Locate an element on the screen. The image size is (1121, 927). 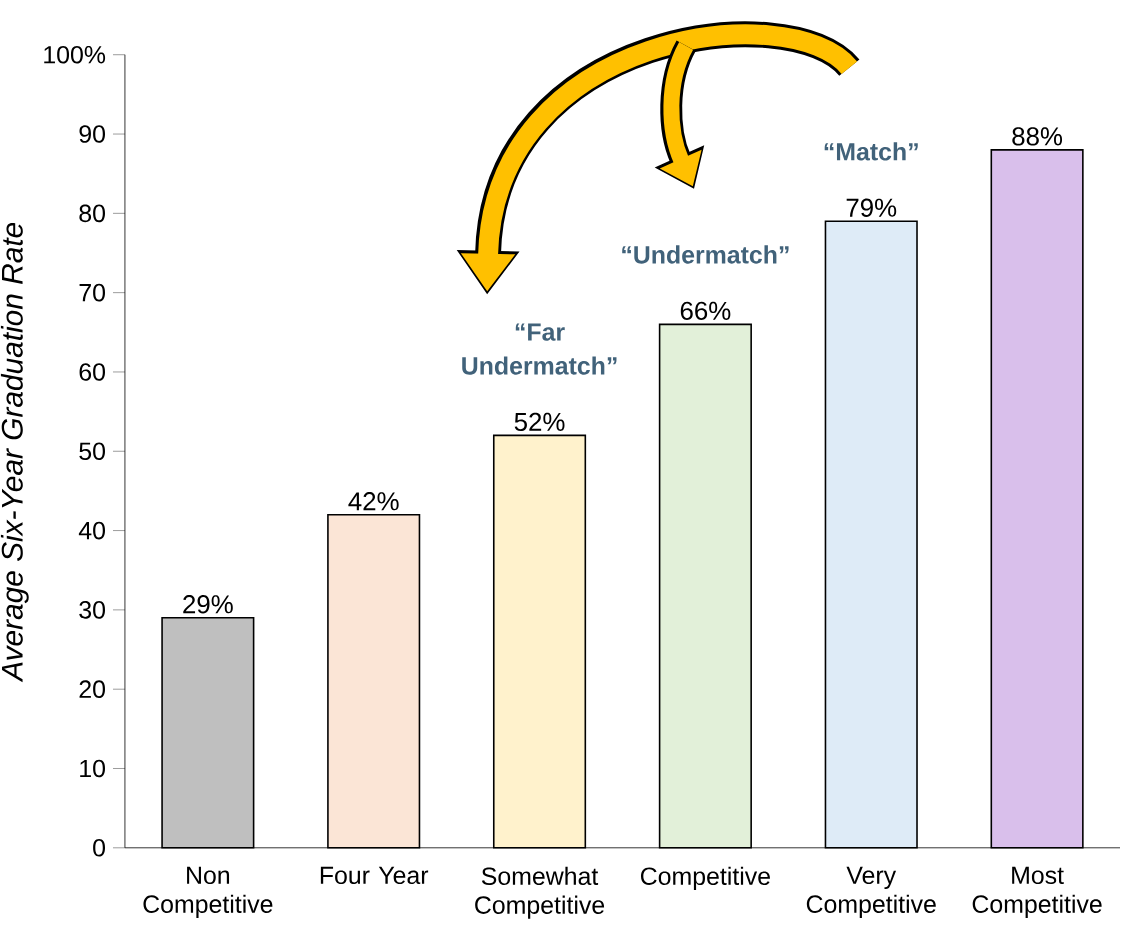
data-label: 42% is located at coordinates (373, 501).